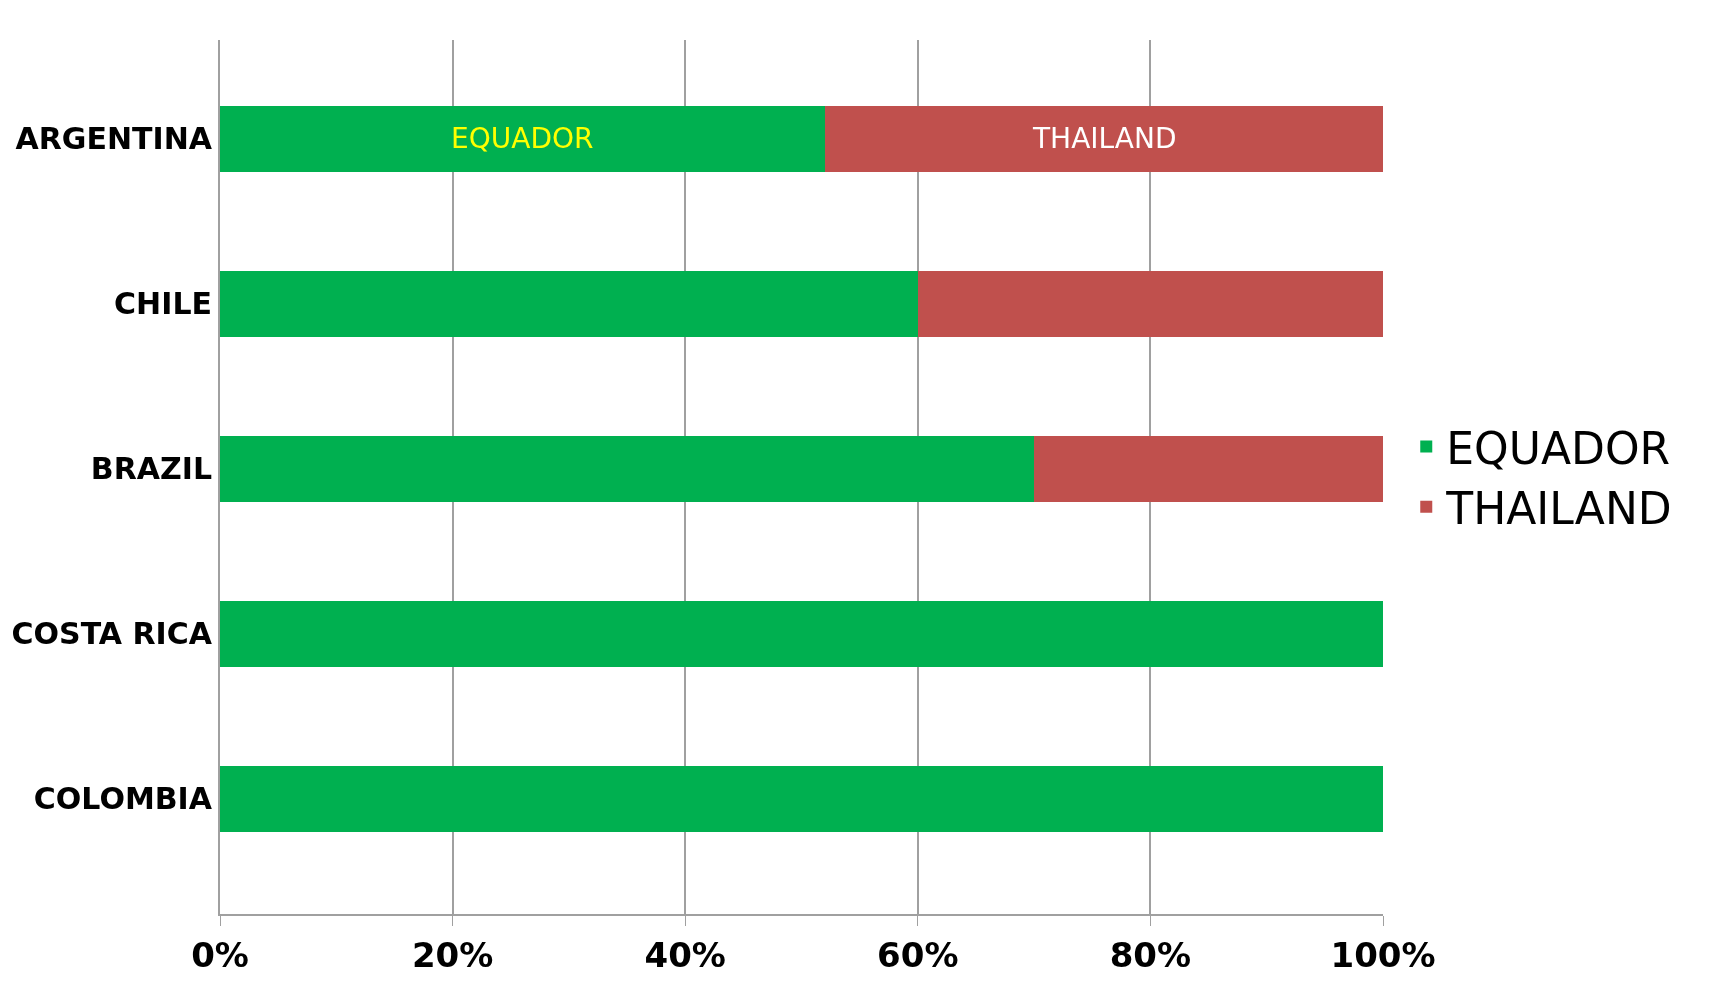 This screenshot has width=1713, height=1004. I want to click on y-tick-label: BRAZIL, so click(151, 469).